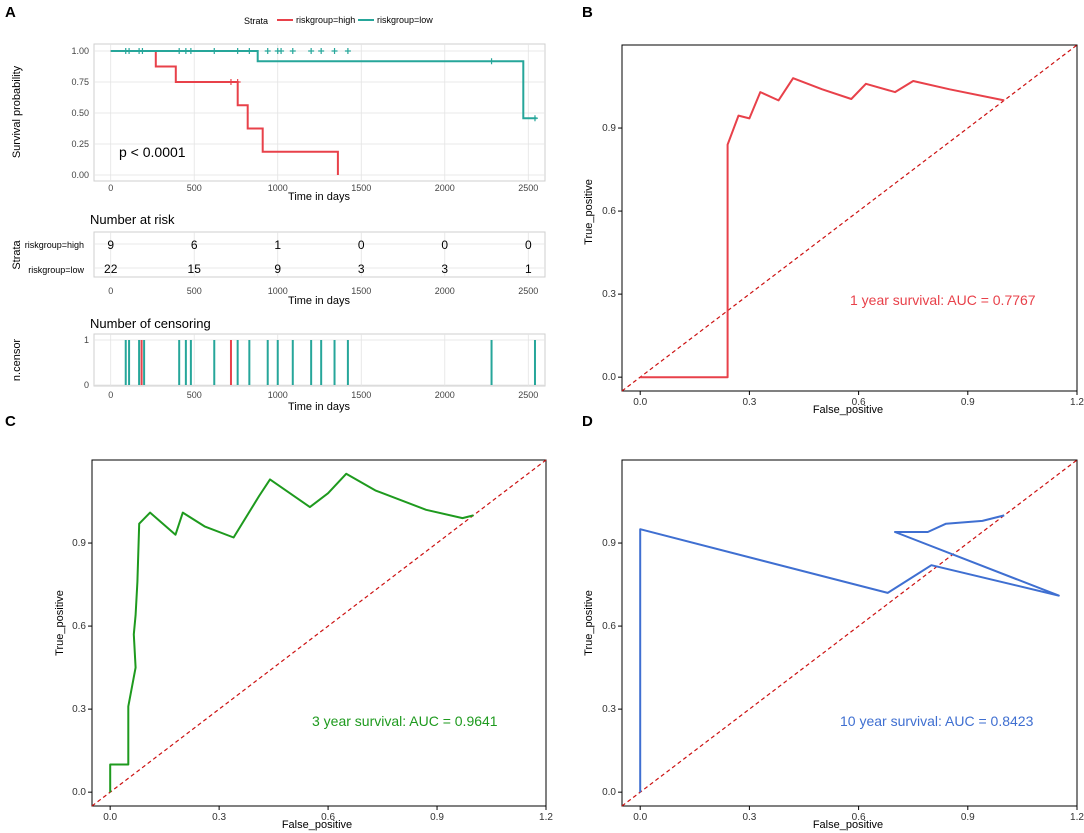 The height and width of the screenshot is (833, 1084). What do you see at coordinates (10, 12) in the screenshot?
I see `panel-label-a: A` at bounding box center [10, 12].